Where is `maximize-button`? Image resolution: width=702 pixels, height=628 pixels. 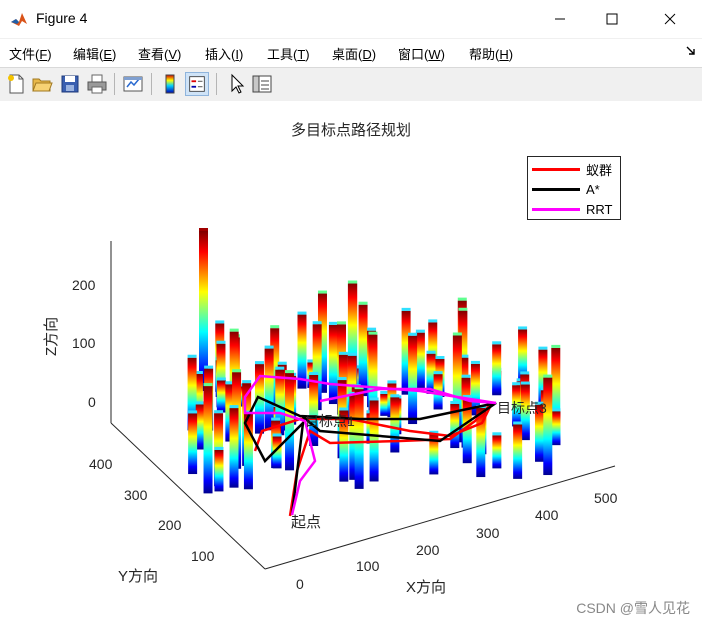 maximize-button is located at coordinates (612, 19).